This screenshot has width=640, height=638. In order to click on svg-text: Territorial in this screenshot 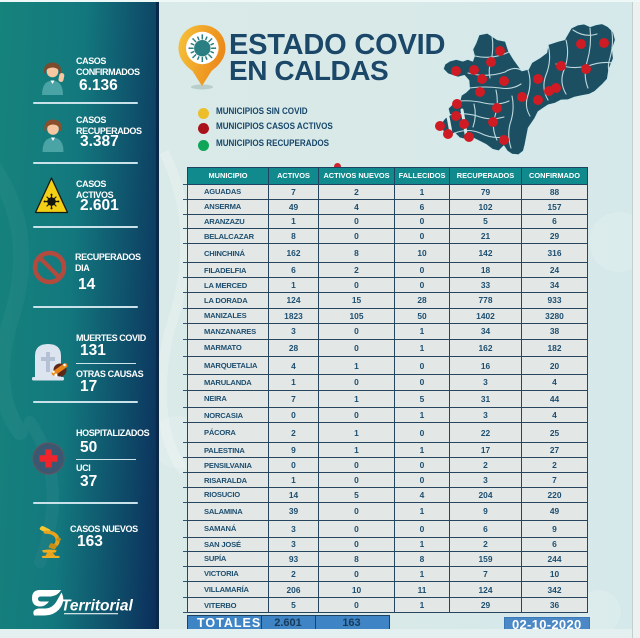, I will do `click(97, 606)`.